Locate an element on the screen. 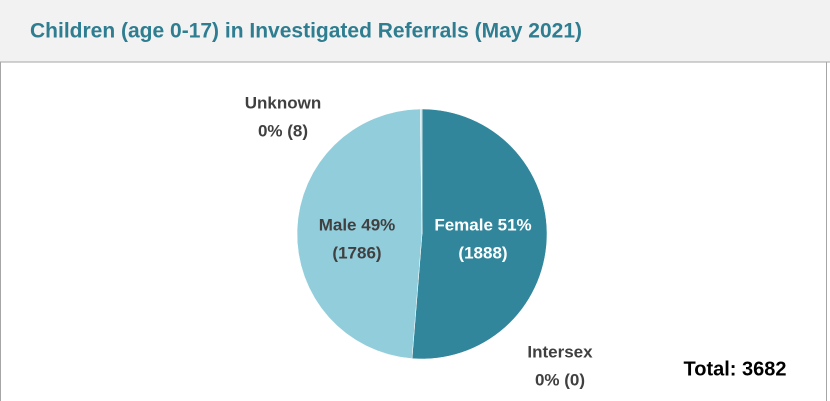 This screenshot has width=830, height=401. slice-label: (1888) is located at coordinates (482, 252).